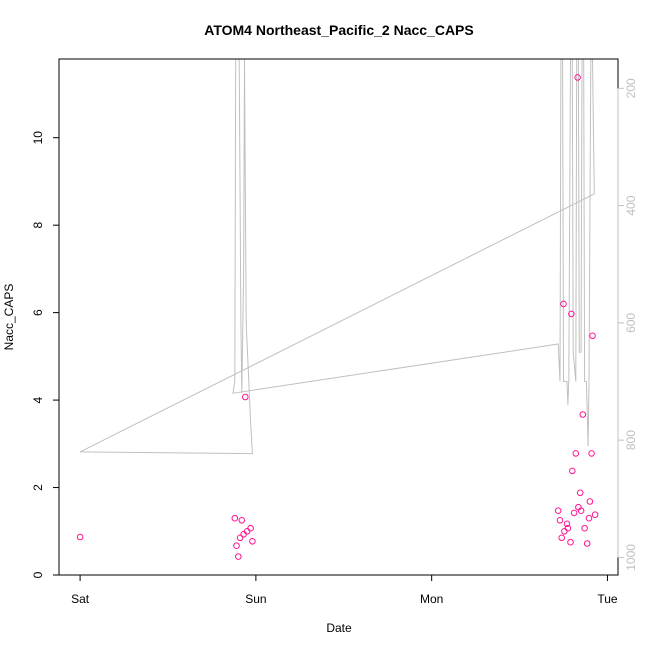 Image resolution: width=650 pixels, height=650 pixels. Describe the element at coordinates (431, 599) in the screenshot. I see `x-tick-label: Mon` at that location.